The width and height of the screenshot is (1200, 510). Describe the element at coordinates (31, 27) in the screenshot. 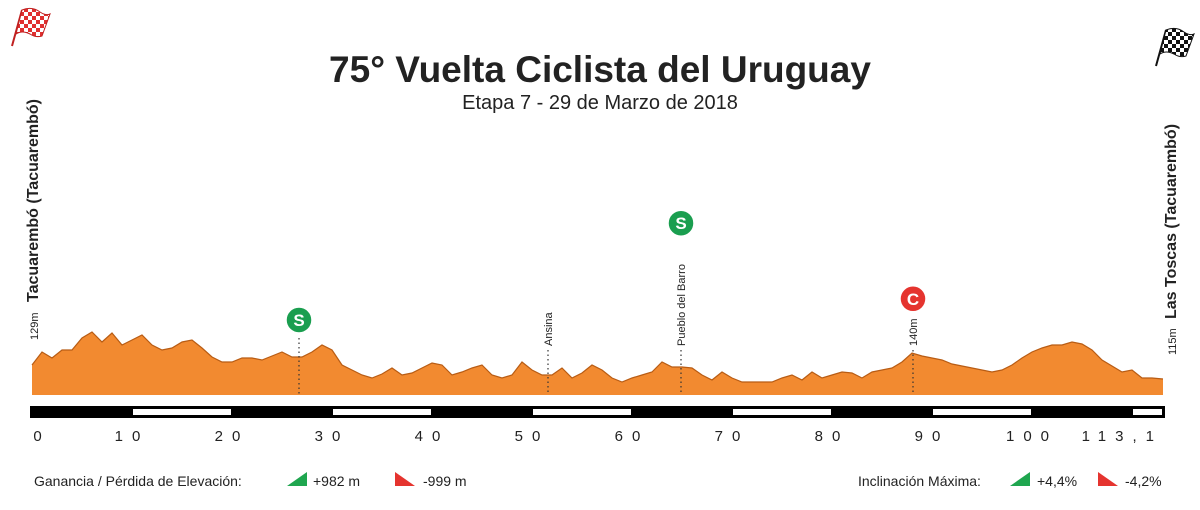

I see `start-flag` at that location.